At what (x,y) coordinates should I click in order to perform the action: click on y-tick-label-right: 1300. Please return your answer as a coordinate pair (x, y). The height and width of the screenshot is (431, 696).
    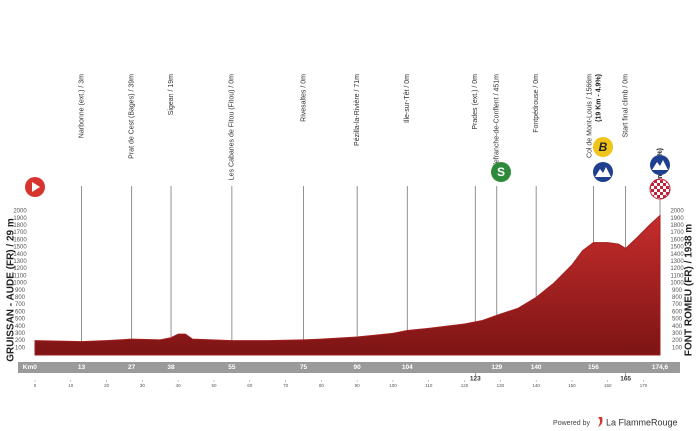
    Looking at the image, I should click on (677, 262).